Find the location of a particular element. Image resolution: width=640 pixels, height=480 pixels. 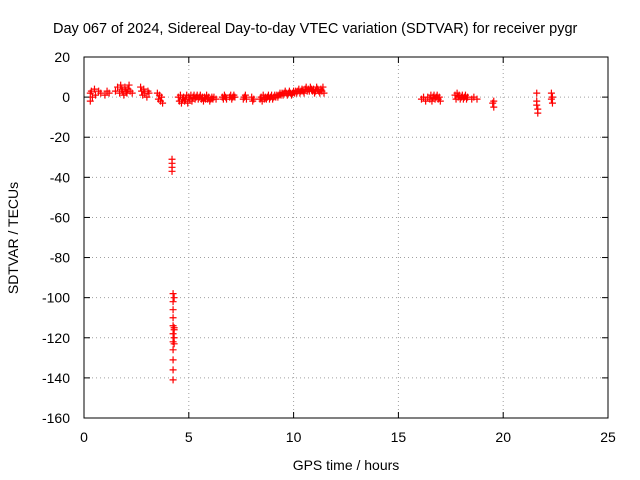

x-tick-label: 20 is located at coordinates (503, 437).